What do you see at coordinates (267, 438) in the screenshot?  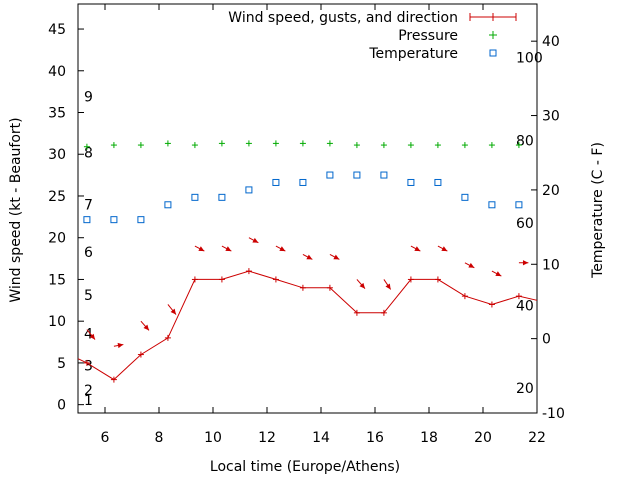 I see `x-tick-label: 12` at bounding box center [267, 438].